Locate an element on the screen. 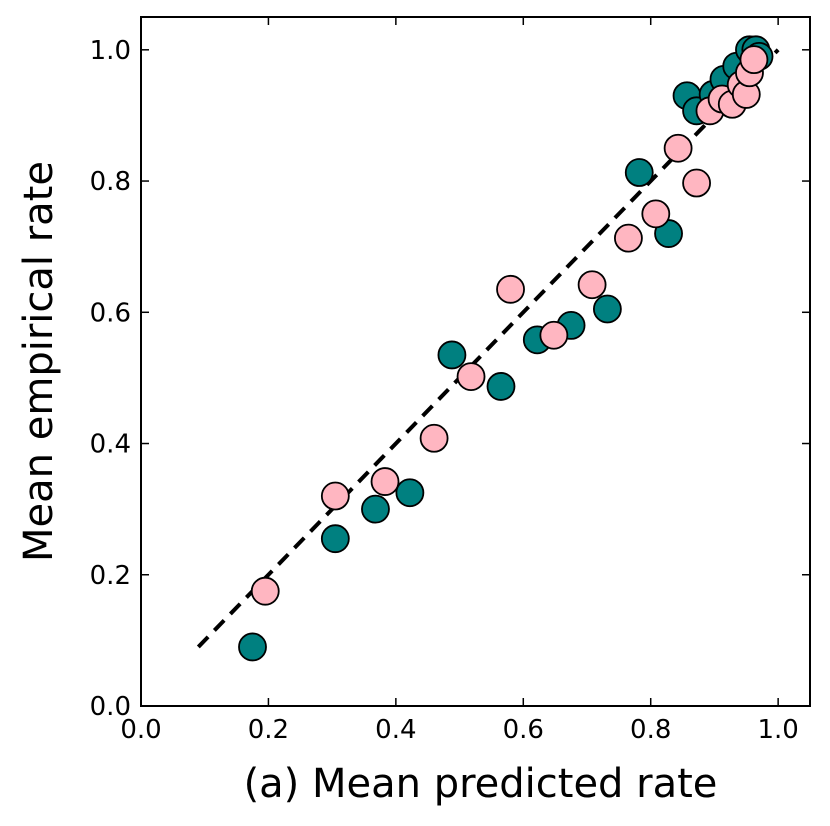  x-tick-label: 1.0 is located at coordinates (777, 730).